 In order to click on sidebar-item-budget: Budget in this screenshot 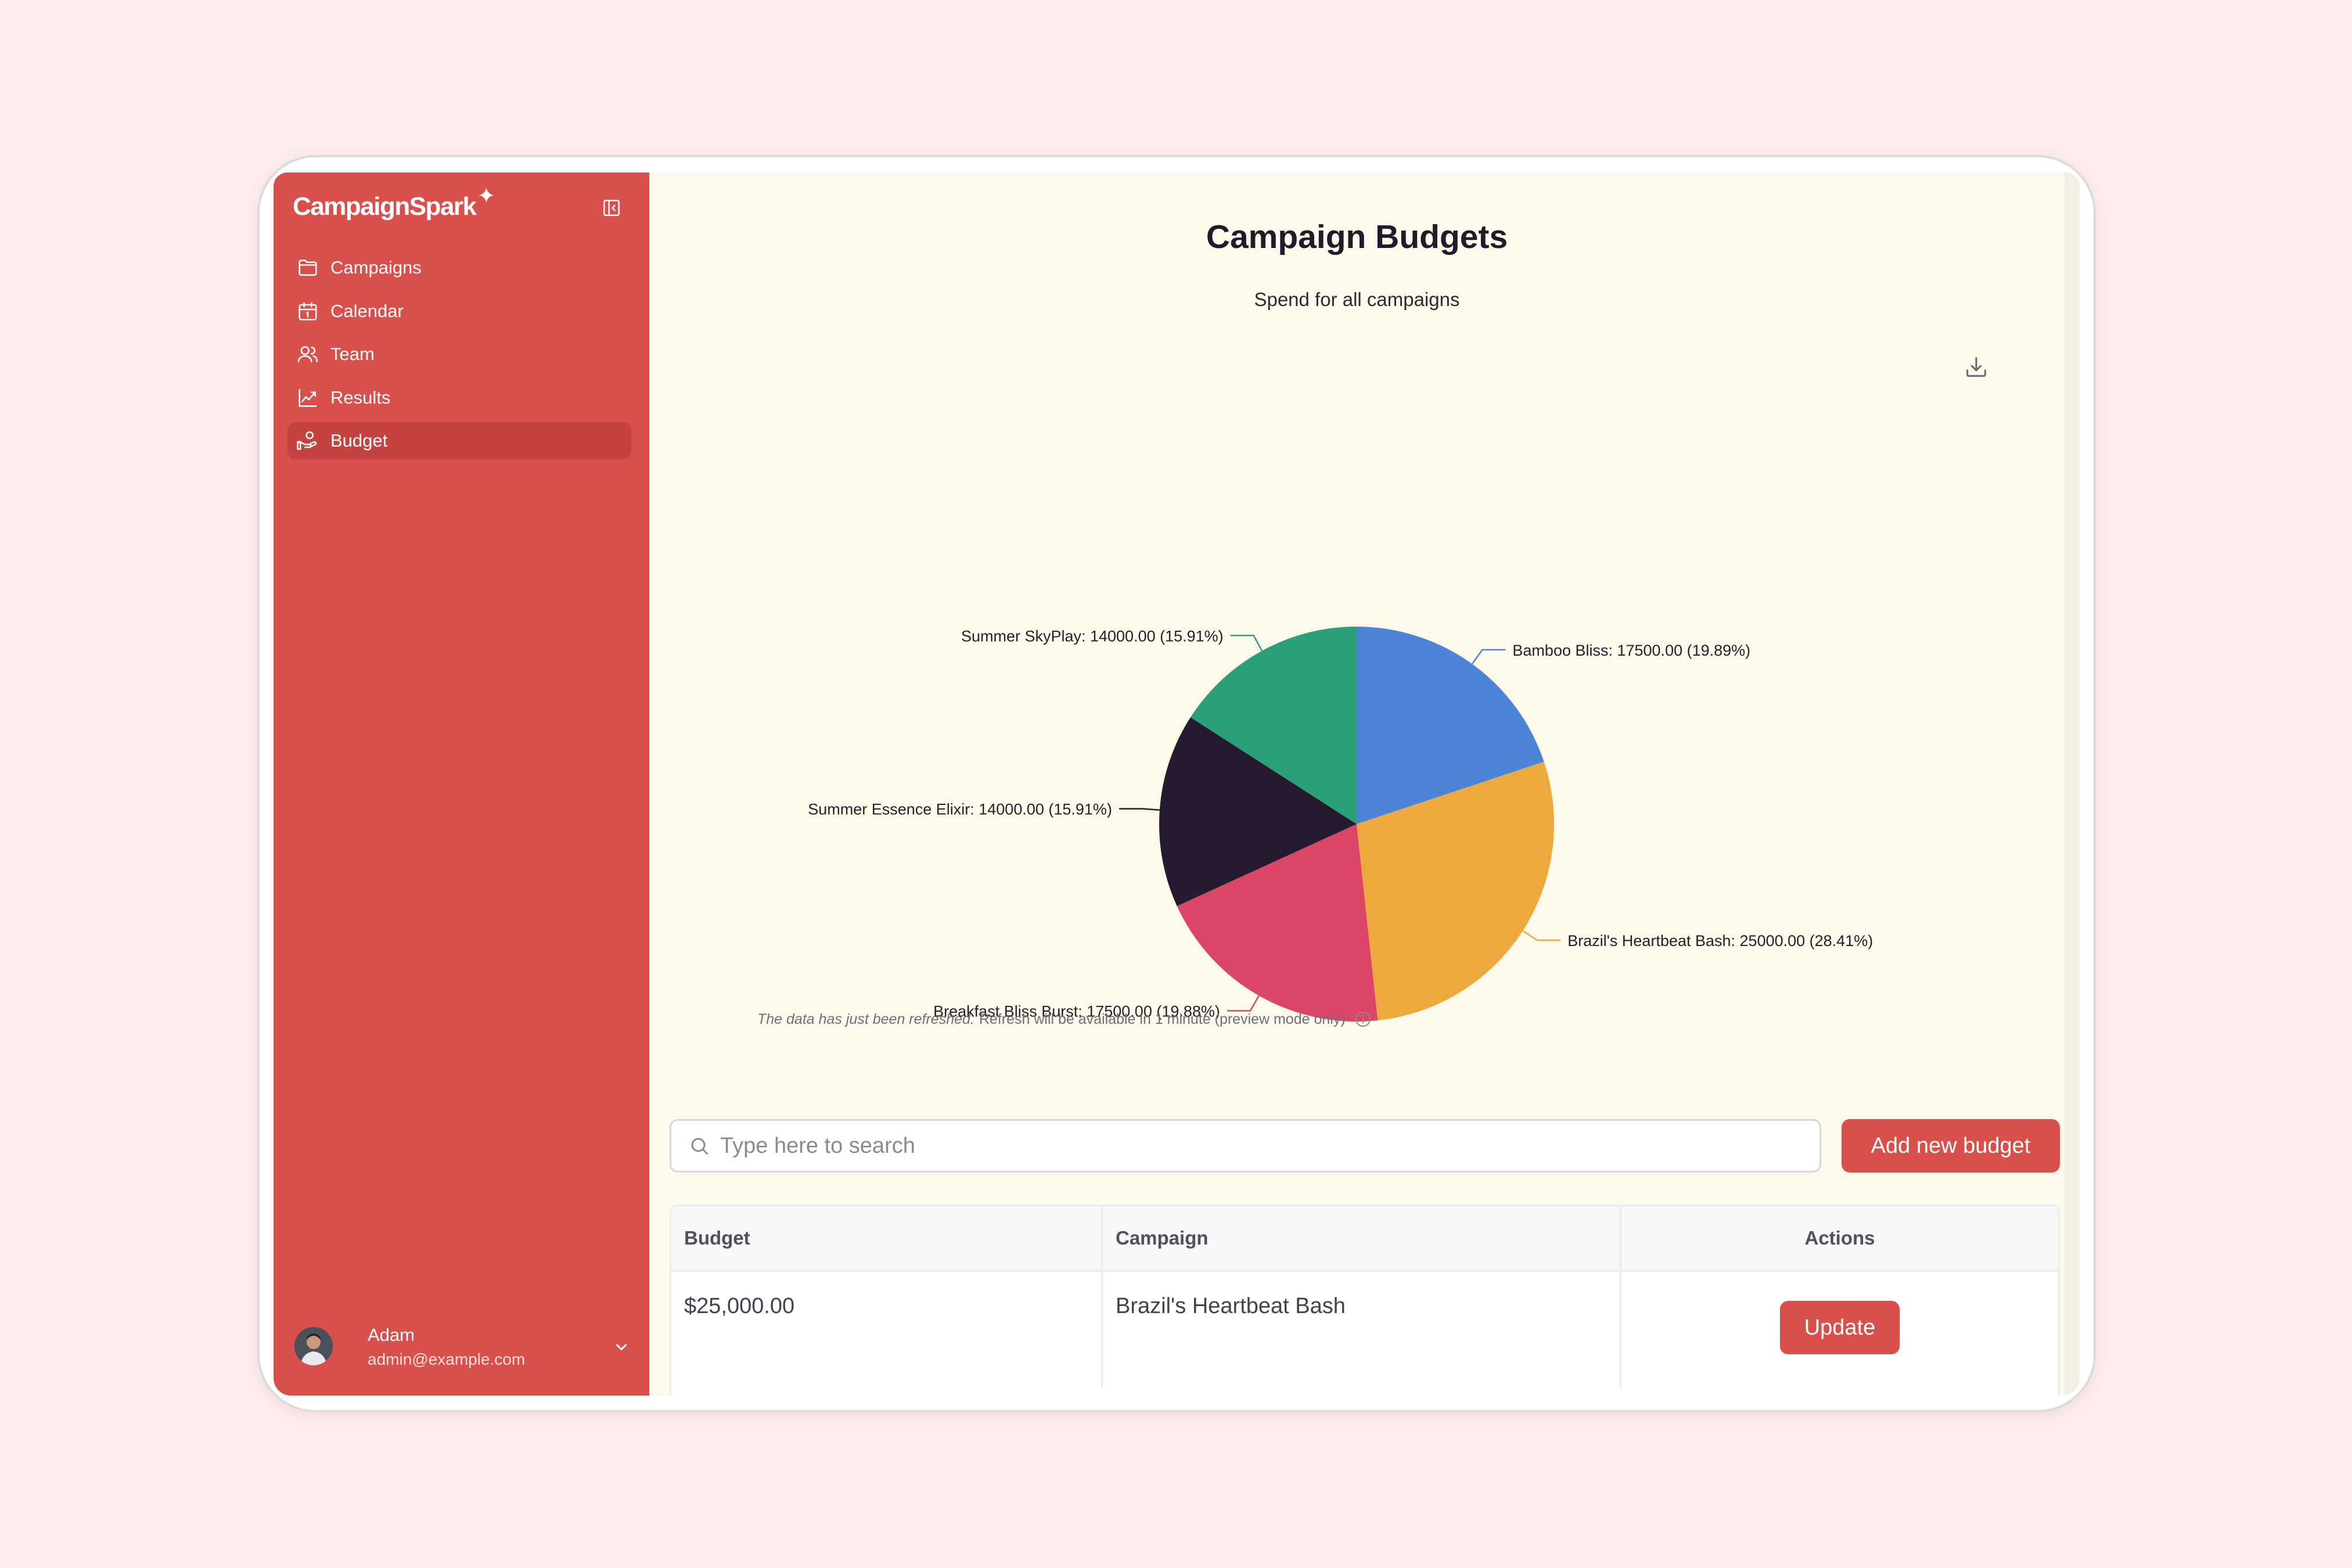, I will do `click(459, 440)`.